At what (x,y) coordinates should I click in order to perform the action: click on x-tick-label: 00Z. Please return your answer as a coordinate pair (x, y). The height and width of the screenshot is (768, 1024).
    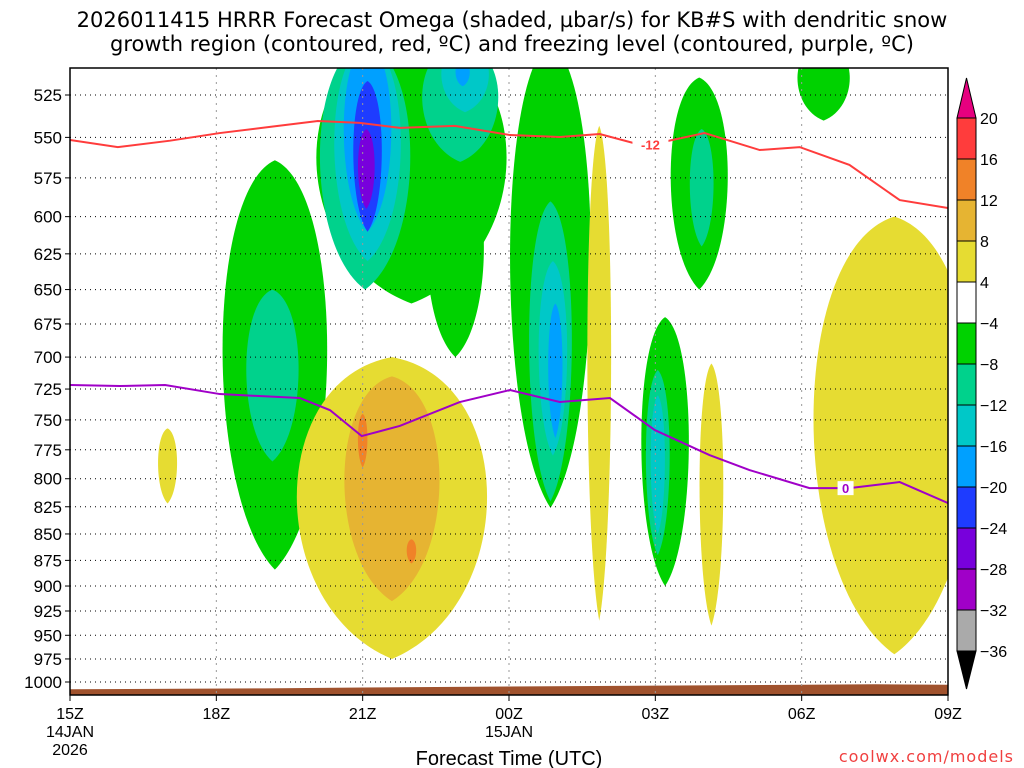
    Looking at the image, I should click on (509, 714).